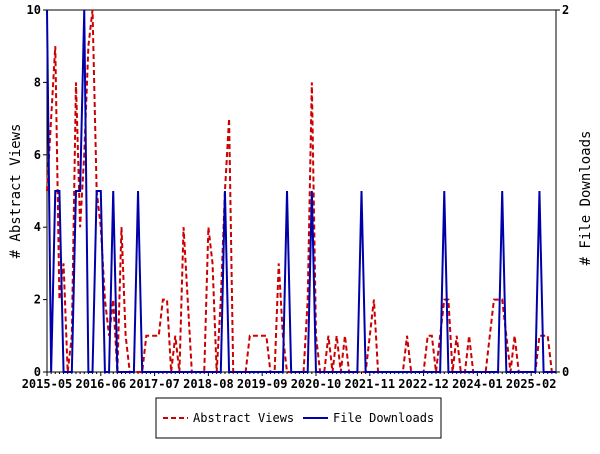  Describe the element at coordinates (565, 372) in the screenshot. I see `y2-tick-label: 0` at that location.